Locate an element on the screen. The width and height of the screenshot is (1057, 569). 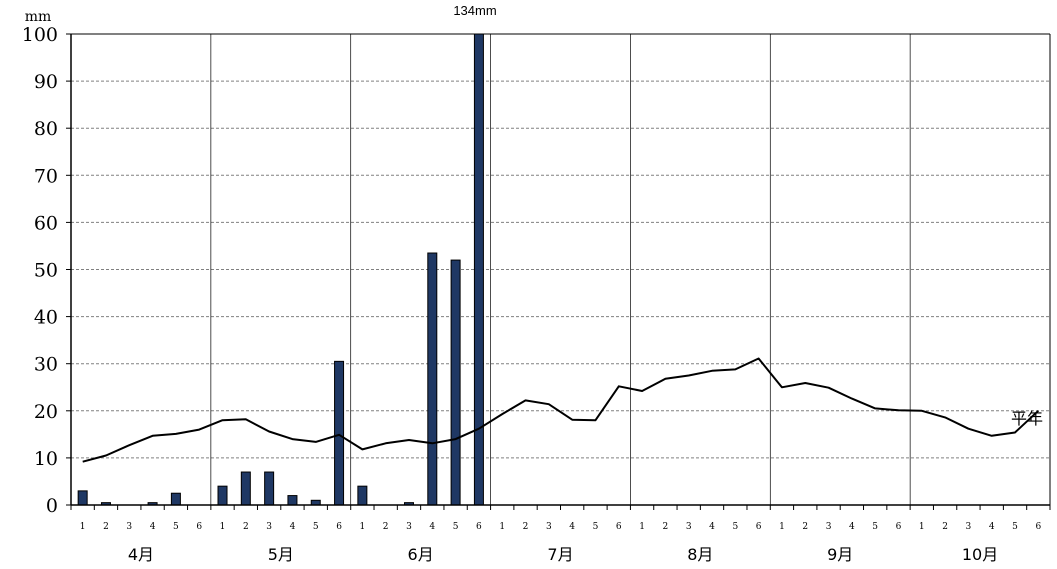
y-tick-label: 10 is located at coordinates (46, 459).